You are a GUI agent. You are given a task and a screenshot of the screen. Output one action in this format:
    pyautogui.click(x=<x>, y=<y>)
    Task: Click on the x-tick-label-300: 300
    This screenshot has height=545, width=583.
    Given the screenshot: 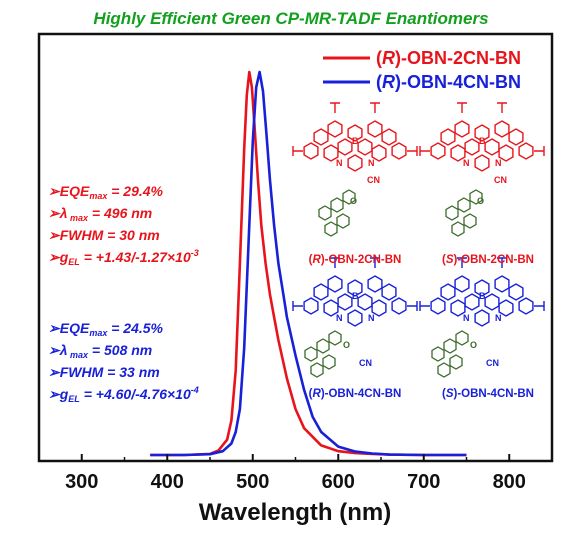 What is the action you would take?
    pyautogui.click(x=81, y=482)
    